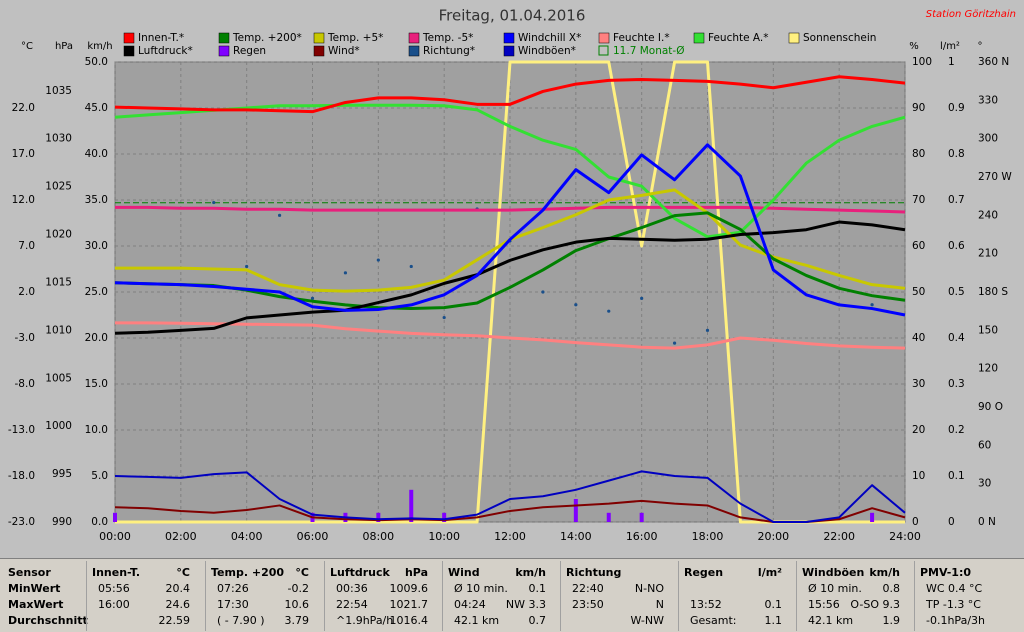 The width and height of the screenshot is (1024, 632). What do you see at coordinates (990, 407) in the screenshot?
I see `y-tick-label: 90 O` at bounding box center [990, 407].